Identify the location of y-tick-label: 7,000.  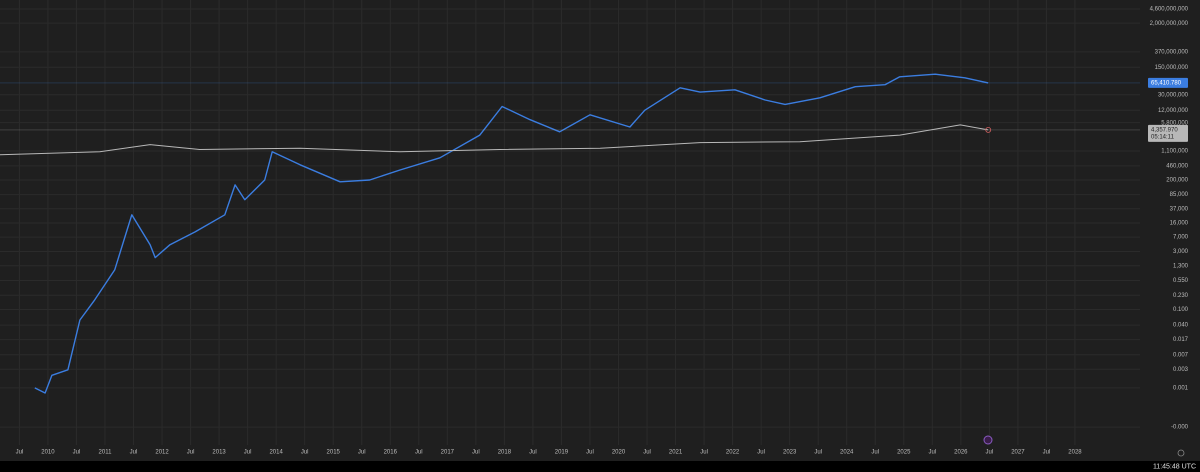
(1181, 238).